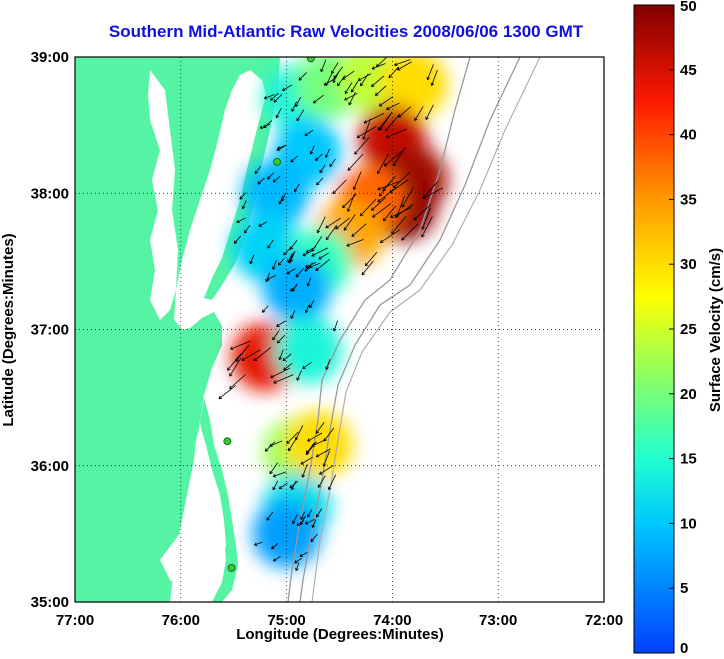 This screenshot has width=724, height=659. I want to click on colorbar-tick-label: 40, so click(688, 135).